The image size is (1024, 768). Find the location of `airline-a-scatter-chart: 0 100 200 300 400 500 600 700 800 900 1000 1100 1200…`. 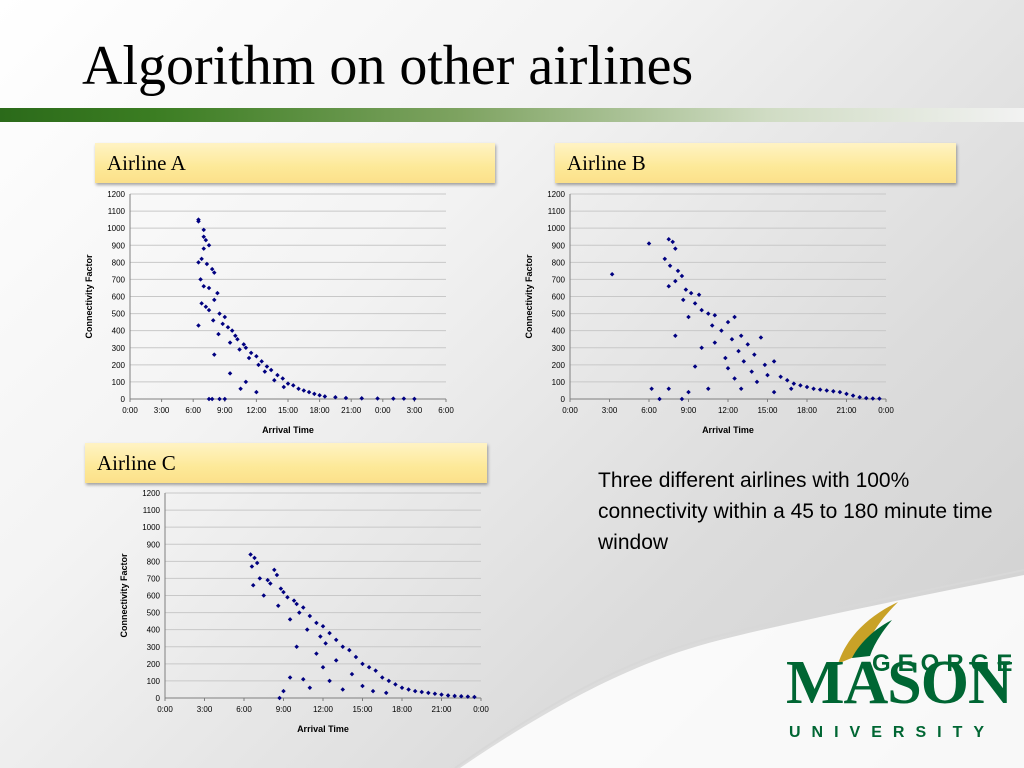

airline-a-scatter-chart: 0 100 200 300 400 500 600 700 800 900 1000 1100 1200… is located at coordinates (269, 312).